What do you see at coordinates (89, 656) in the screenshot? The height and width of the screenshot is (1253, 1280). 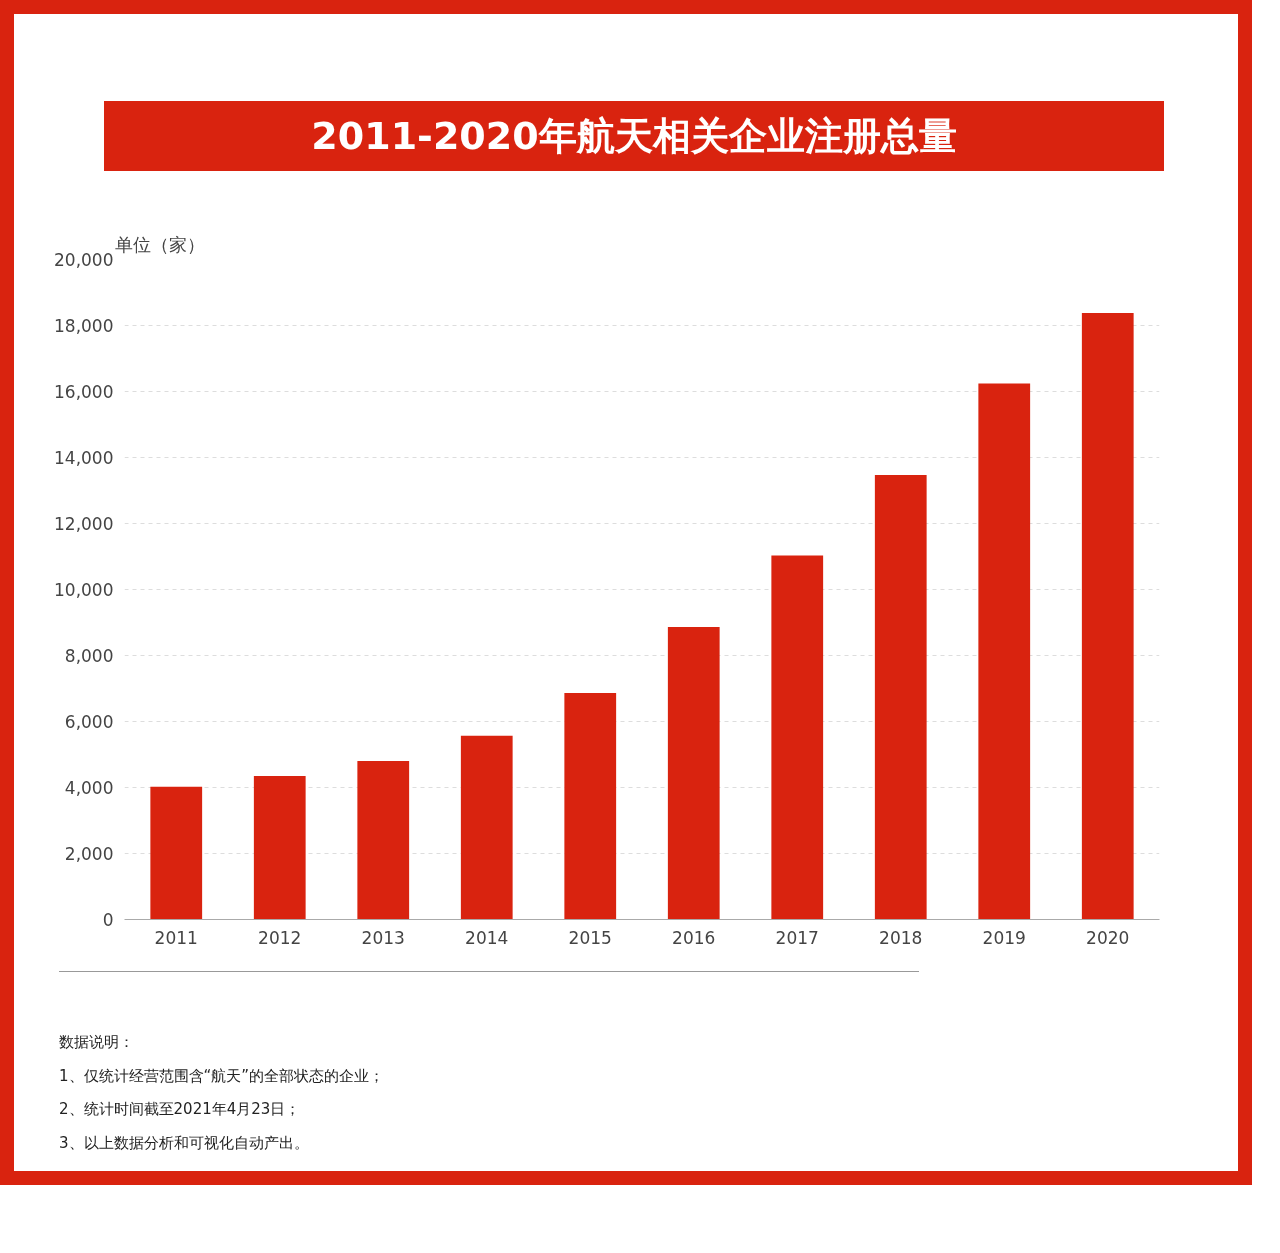 I see `y-tick-label: 8,000` at bounding box center [89, 656].